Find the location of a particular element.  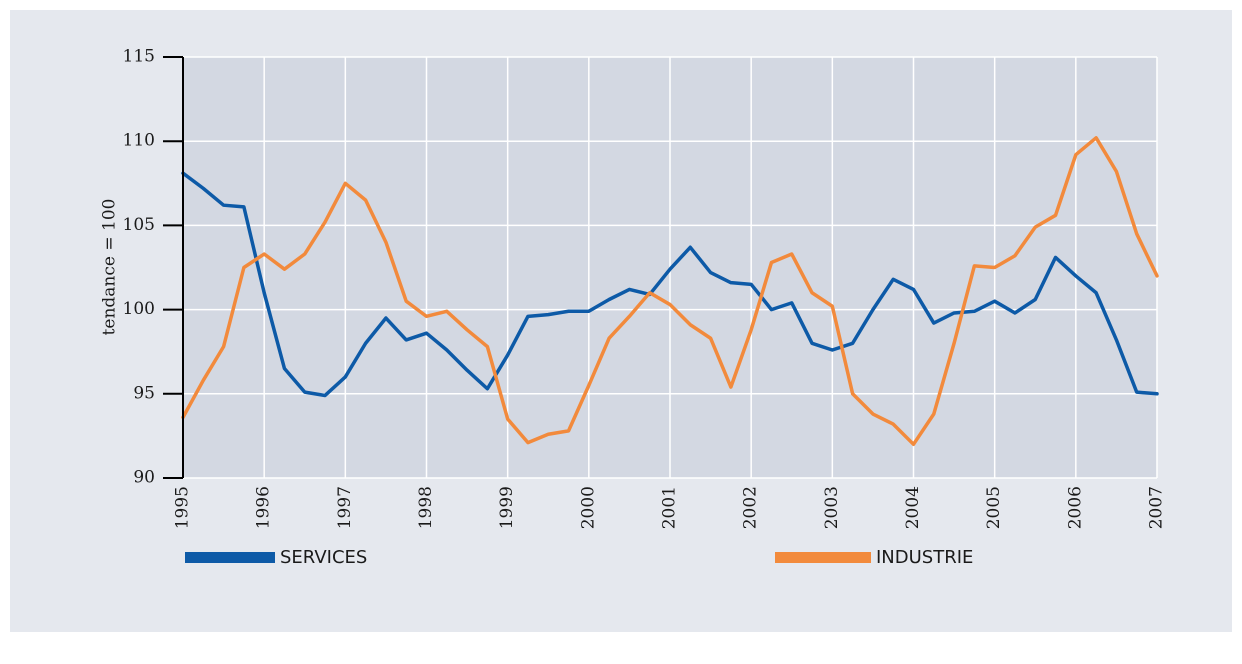

y-tick-label: 105 is located at coordinates (139, 225).